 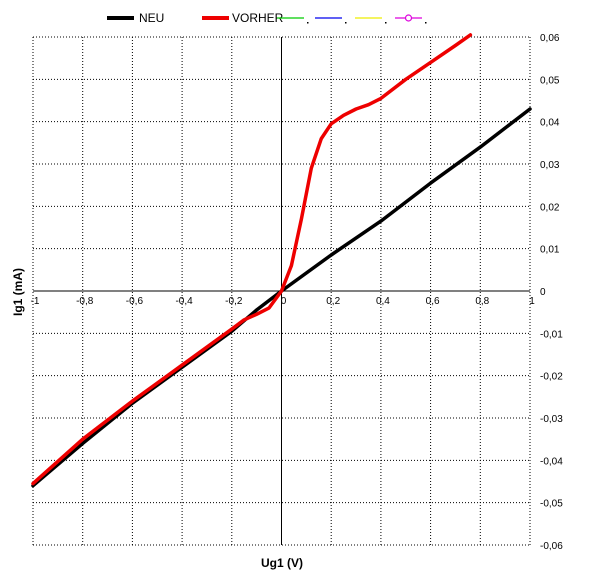 I want to click on x-tick-label: -0,4, so click(x=184, y=301).